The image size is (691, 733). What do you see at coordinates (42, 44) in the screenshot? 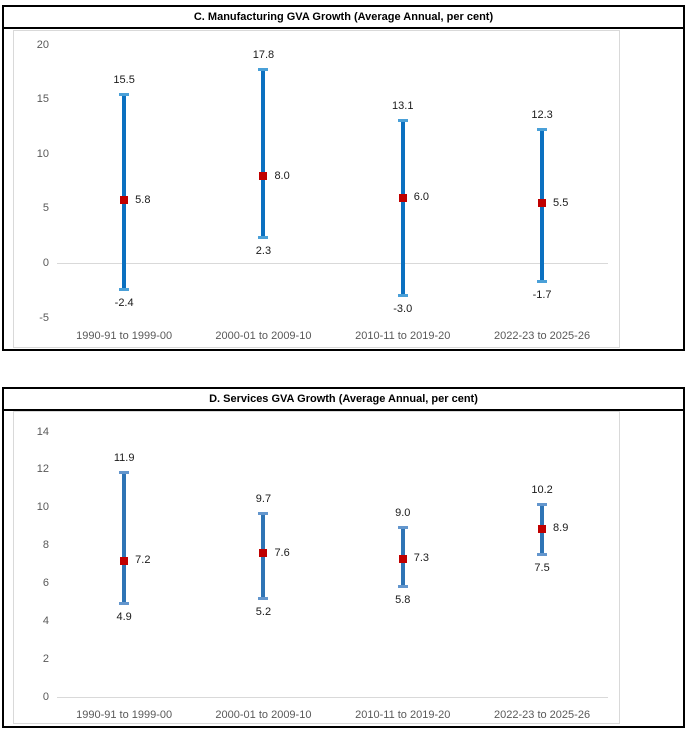
I see `y-axis-tick-label: 20` at bounding box center [42, 44].